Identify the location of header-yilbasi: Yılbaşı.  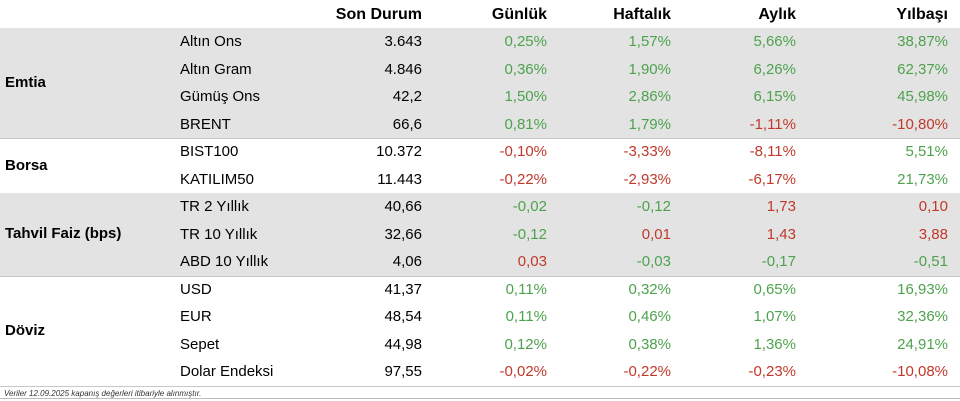
(922, 14).